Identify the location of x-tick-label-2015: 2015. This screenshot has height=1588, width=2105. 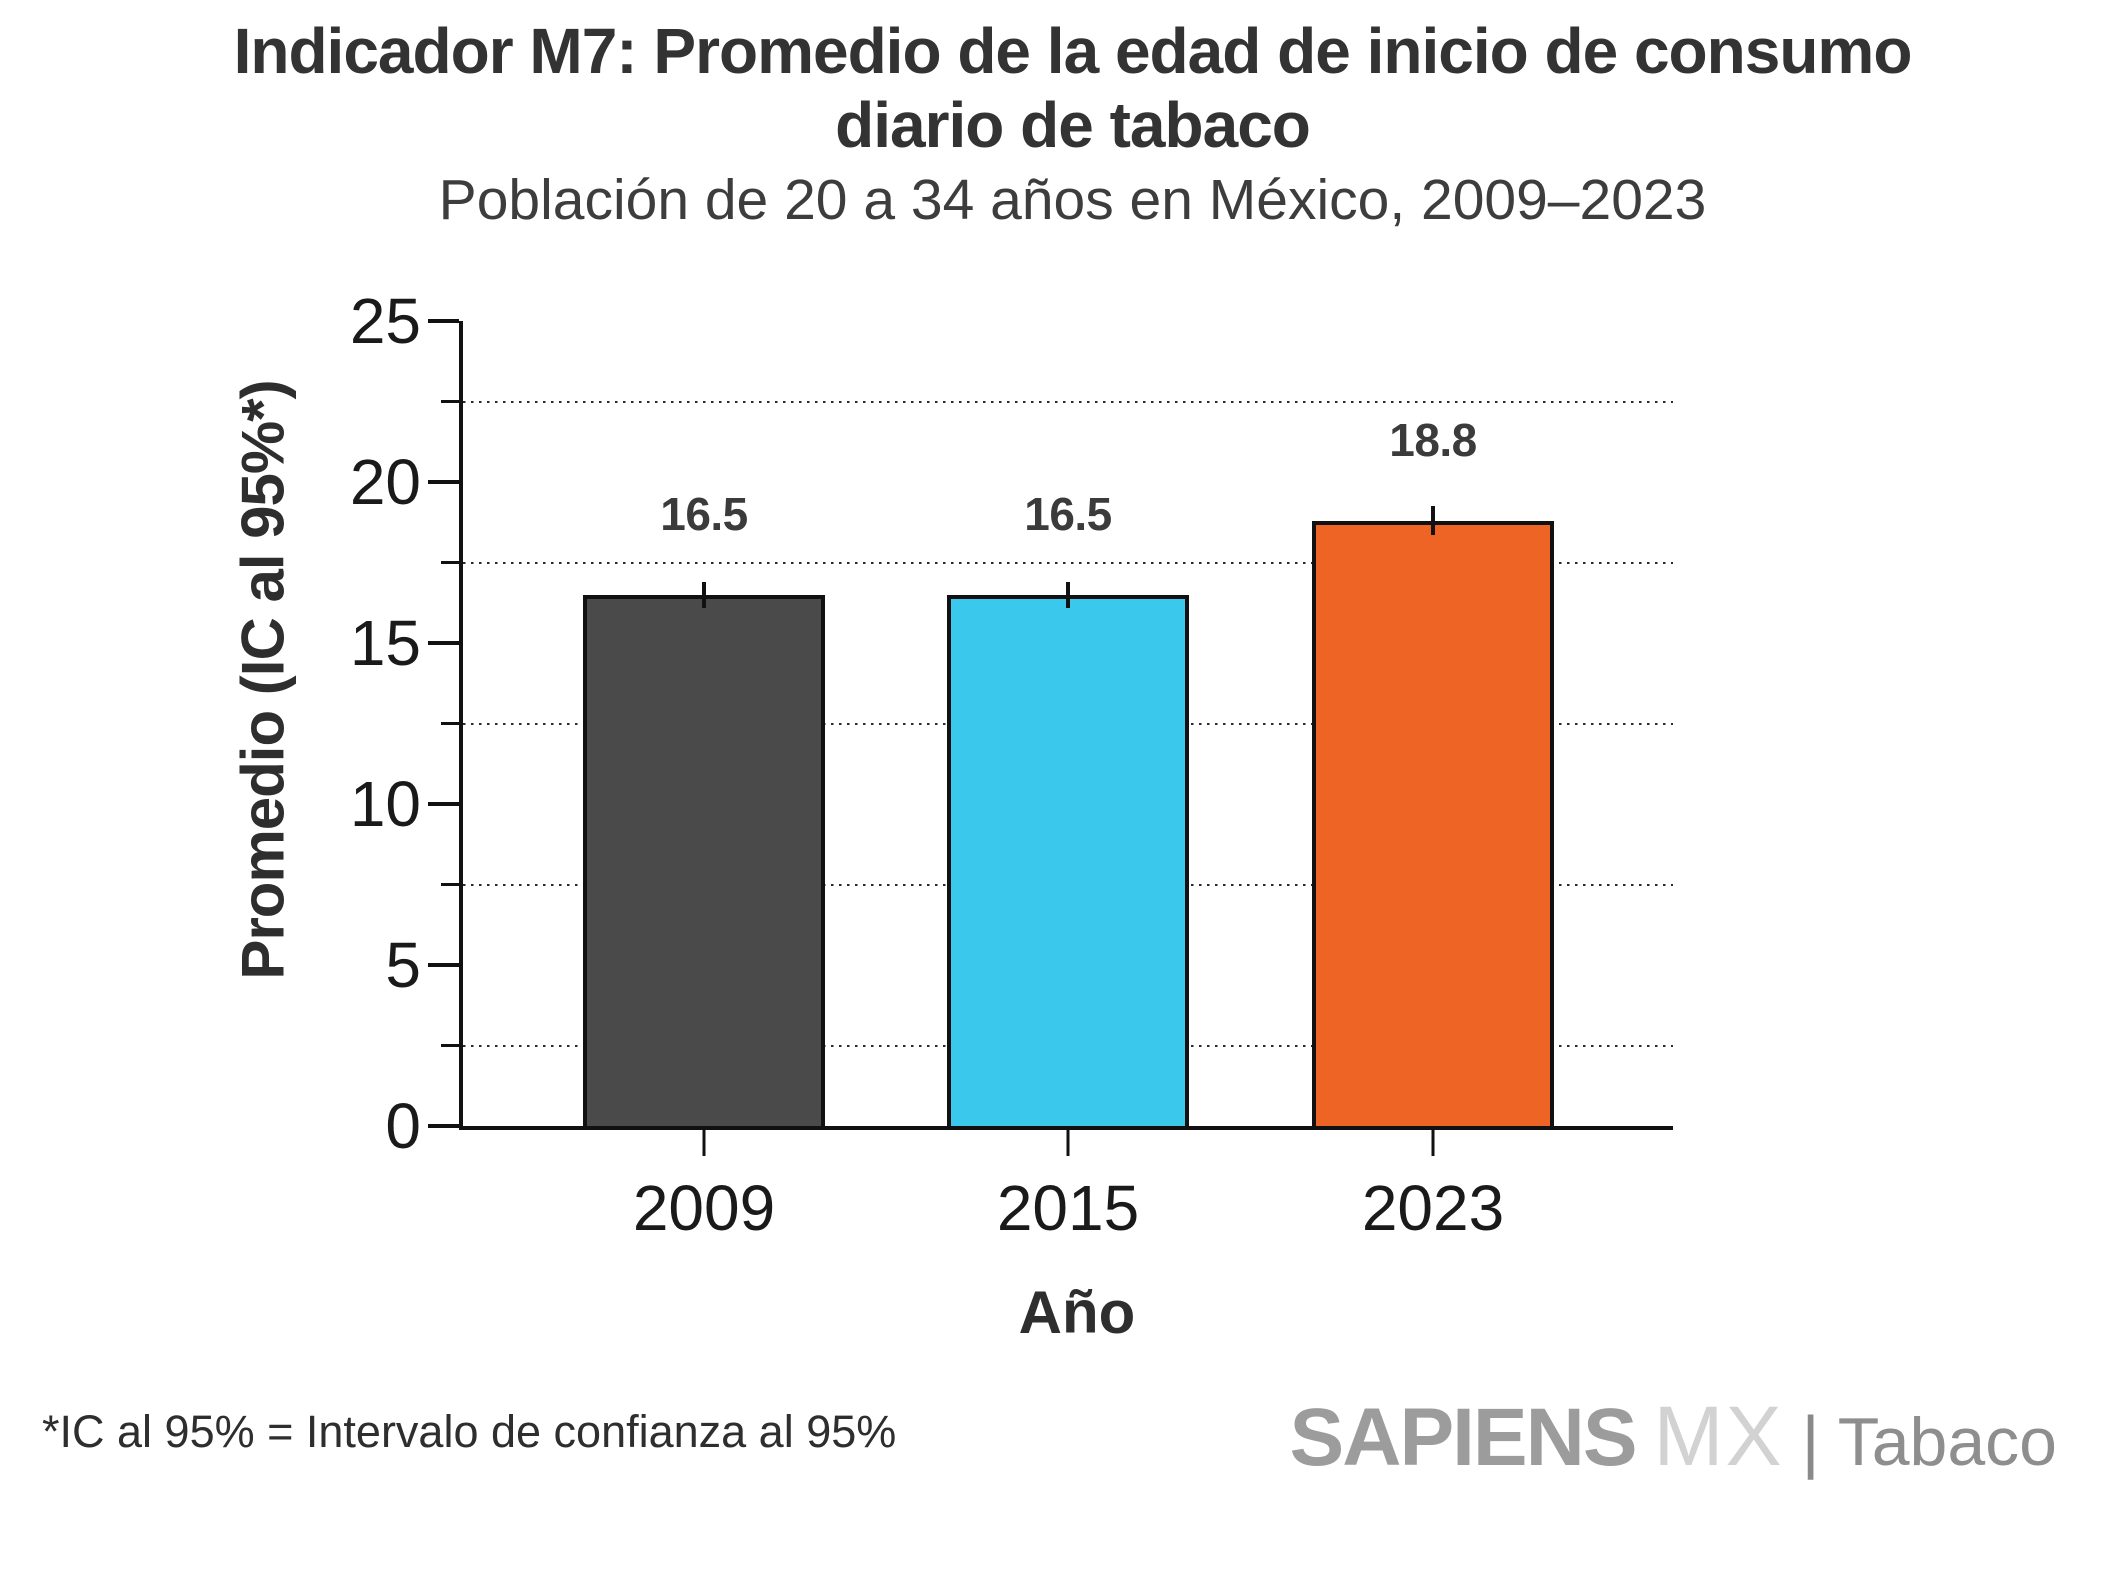
(1068, 1208).